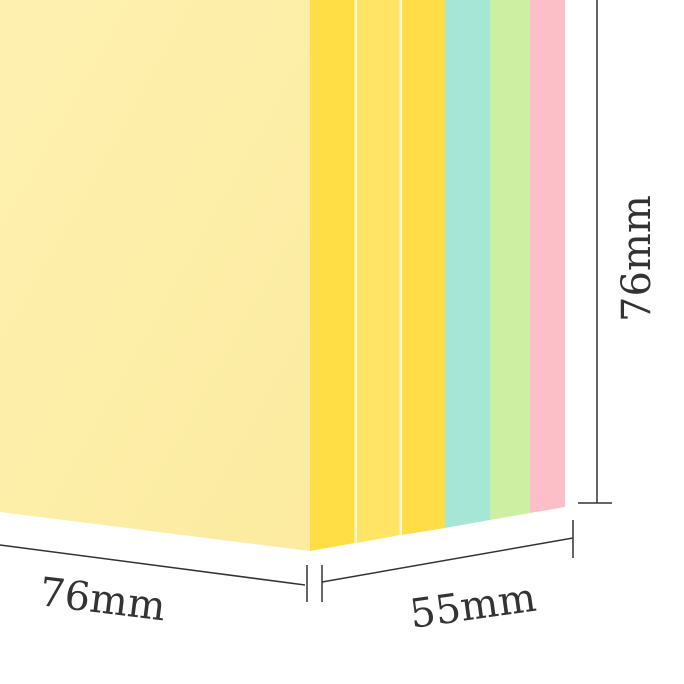 This screenshot has height=684, width=684. Describe the element at coordinates (637, 258) in the screenshot. I see `height-label: 76mm` at that location.